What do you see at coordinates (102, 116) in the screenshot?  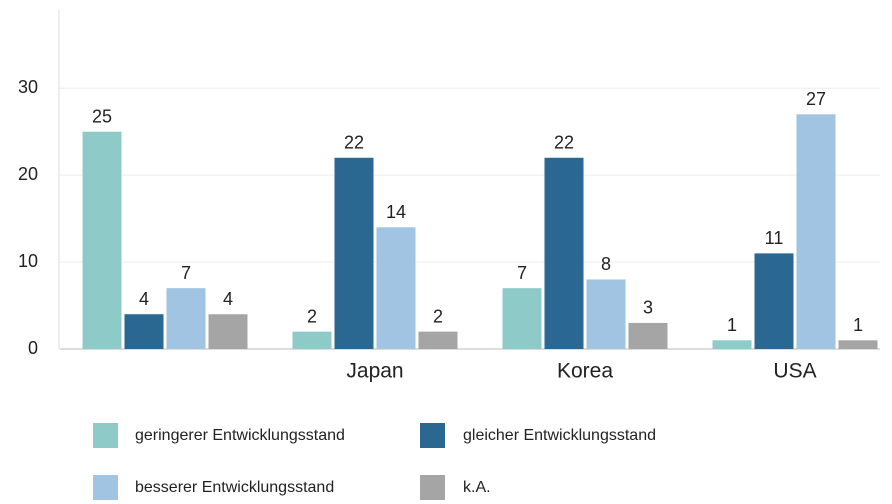 I see `value-label: 25` at bounding box center [102, 116].